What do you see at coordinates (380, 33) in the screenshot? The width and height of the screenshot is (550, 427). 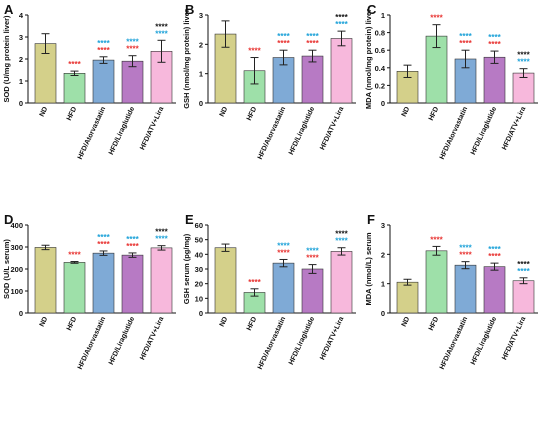 I see `y-tick-label: 0.8` at bounding box center [380, 33].